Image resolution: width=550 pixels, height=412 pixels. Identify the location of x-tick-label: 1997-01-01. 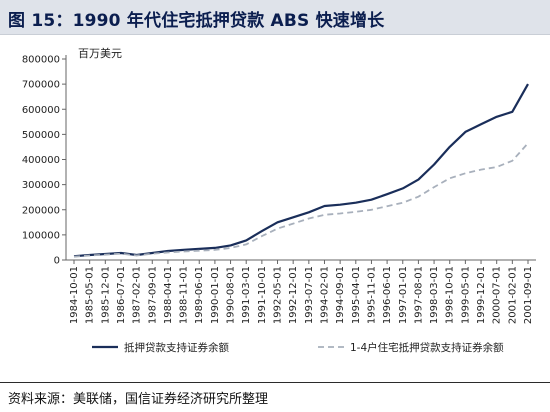
(403, 295).